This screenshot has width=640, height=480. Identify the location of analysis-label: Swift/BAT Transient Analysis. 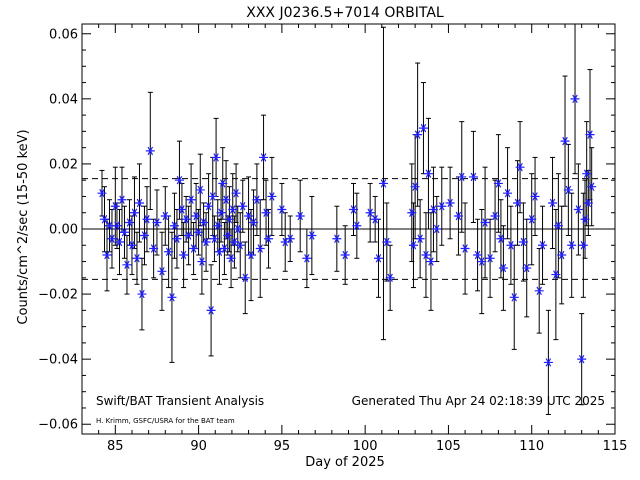
(180, 401).